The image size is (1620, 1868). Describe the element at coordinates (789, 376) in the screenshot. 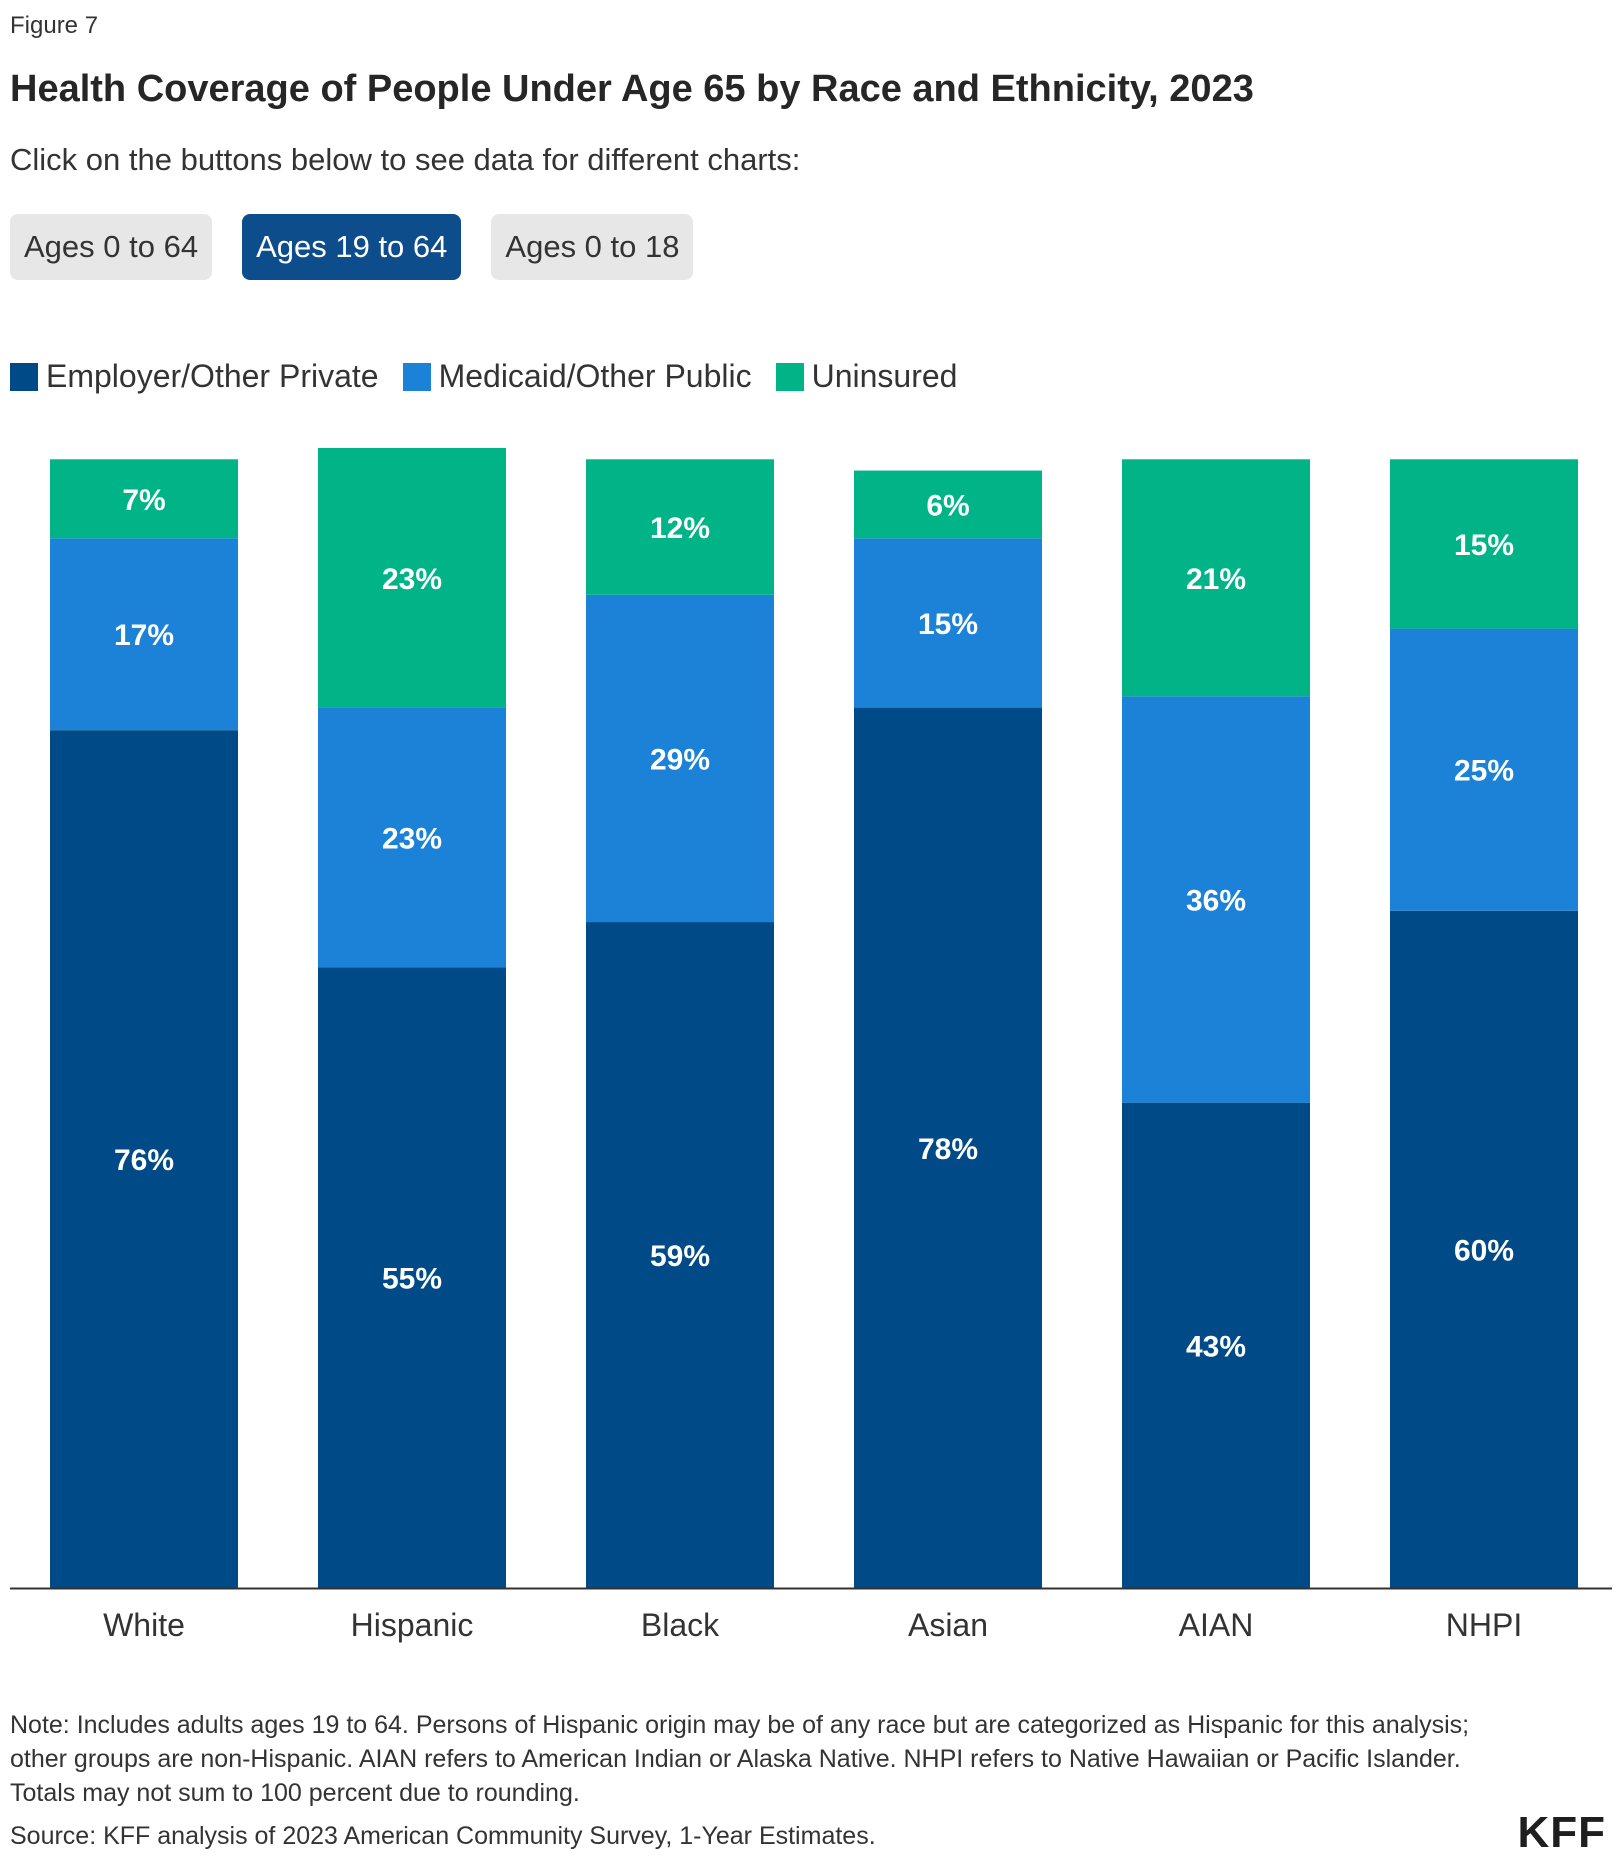

I see `legend-swatch-uninsured` at that location.